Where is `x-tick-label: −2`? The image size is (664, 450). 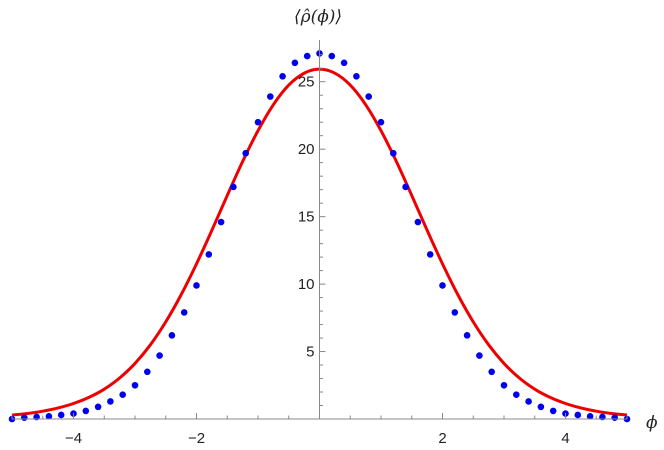
x-tick-label: −2 is located at coordinates (196, 438).